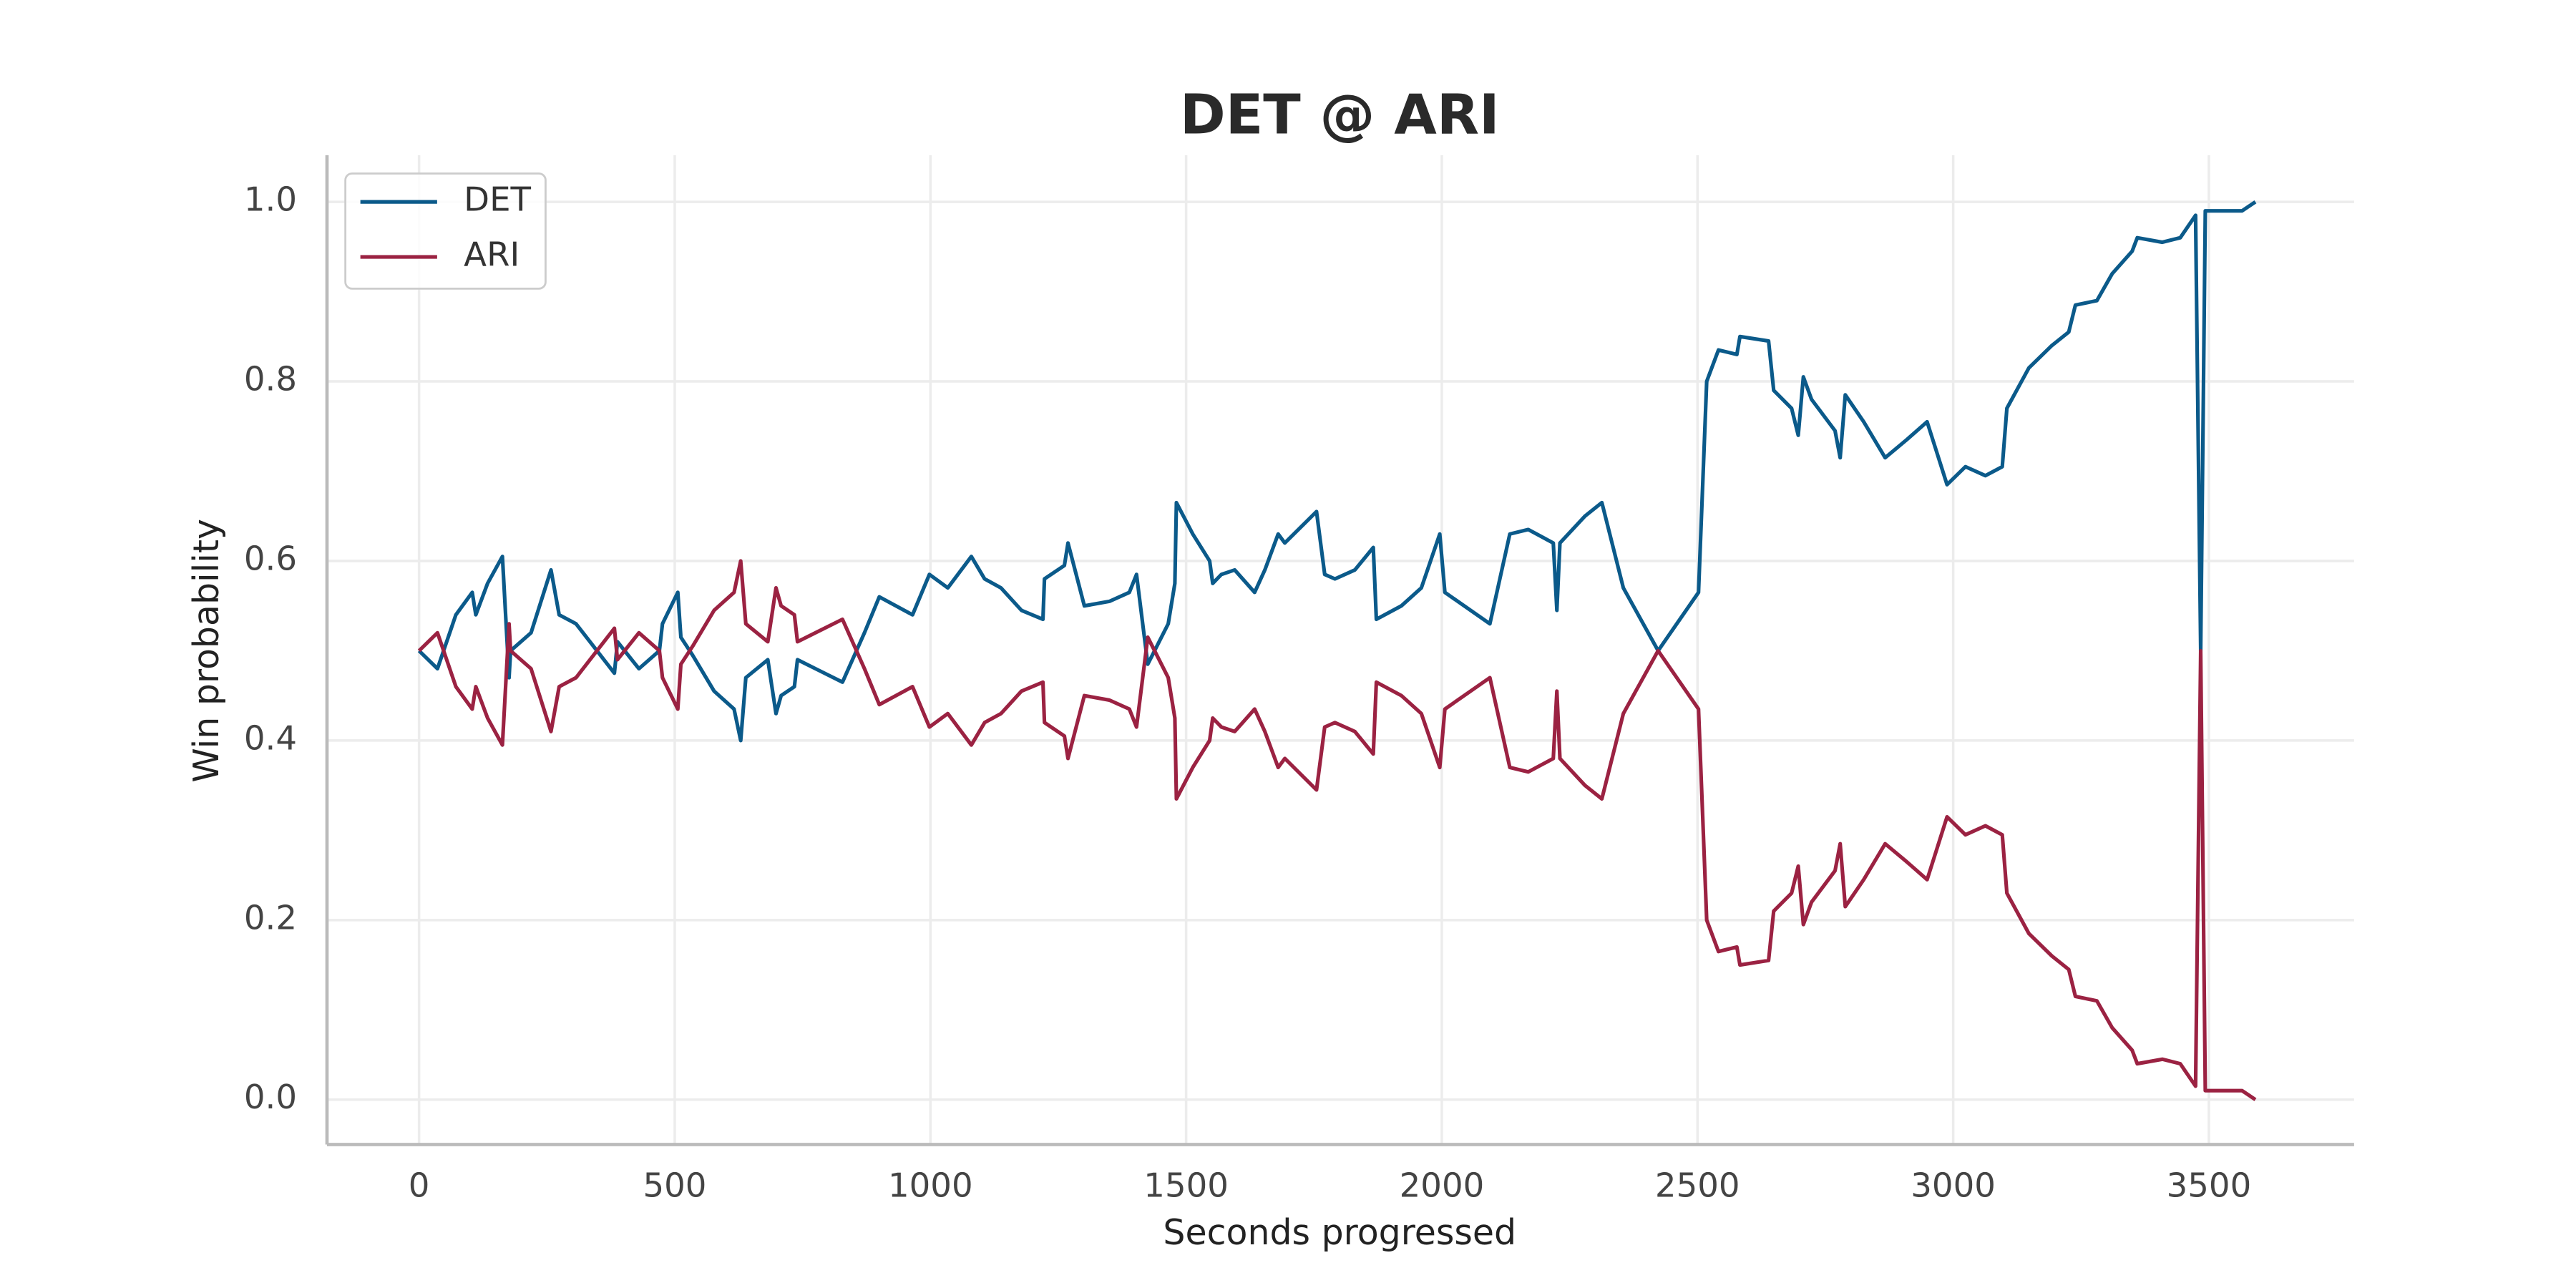 The height and width of the screenshot is (1288, 2576). I want to click on chart-title: DET @ ARI, so click(1340, 115).